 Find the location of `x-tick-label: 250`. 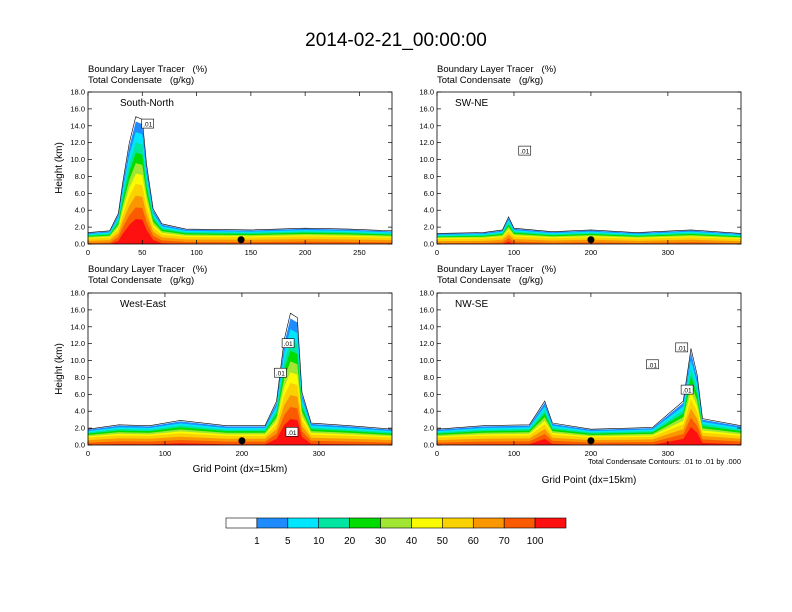

x-tick-label: 250 is located at coordinates (359, 252).